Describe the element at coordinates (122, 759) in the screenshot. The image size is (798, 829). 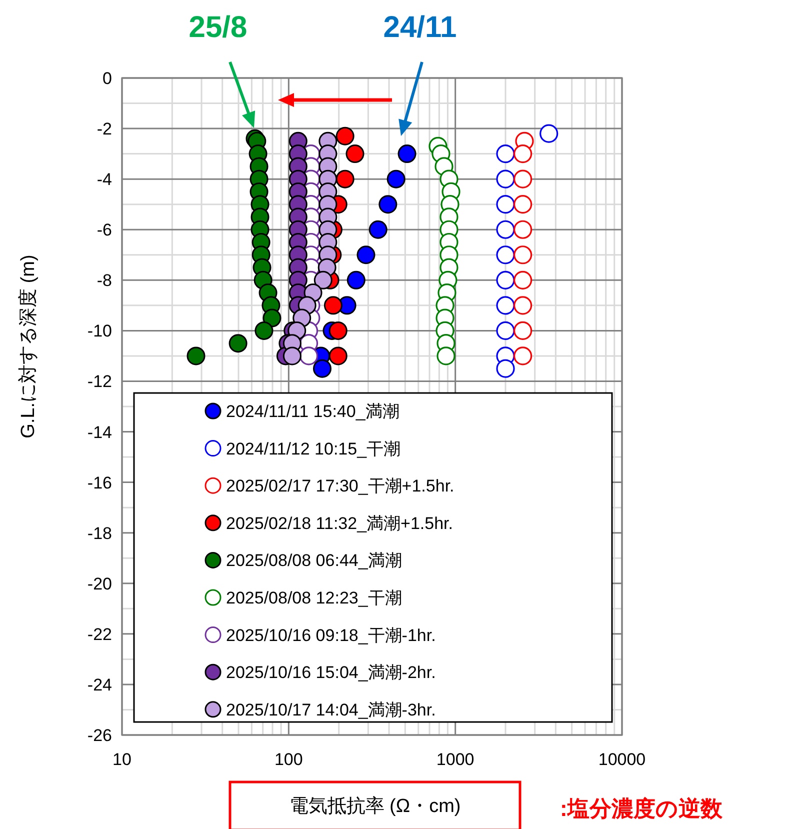
I see `x-tick-label: 10` at that location.